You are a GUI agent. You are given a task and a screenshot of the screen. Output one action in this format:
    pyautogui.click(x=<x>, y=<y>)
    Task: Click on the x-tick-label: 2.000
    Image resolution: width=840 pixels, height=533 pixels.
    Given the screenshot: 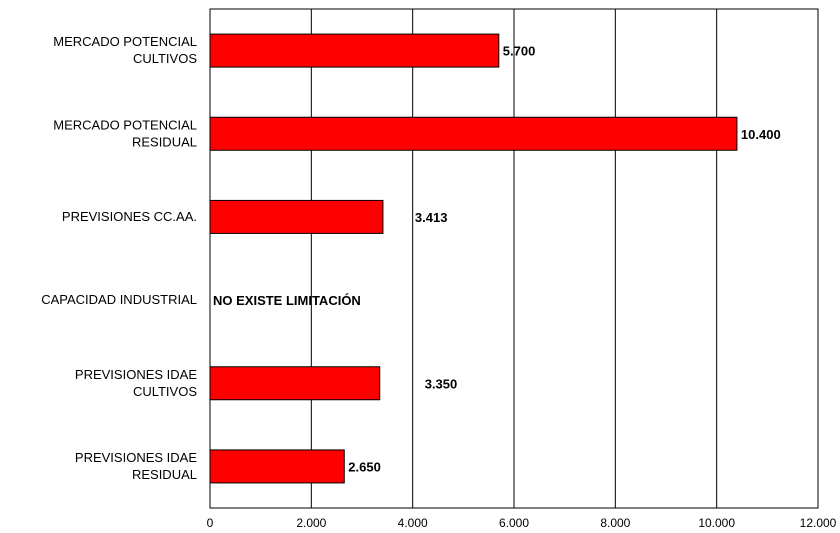 What is the action you would take?
    pyautogui.click(x=311, y=523)
    